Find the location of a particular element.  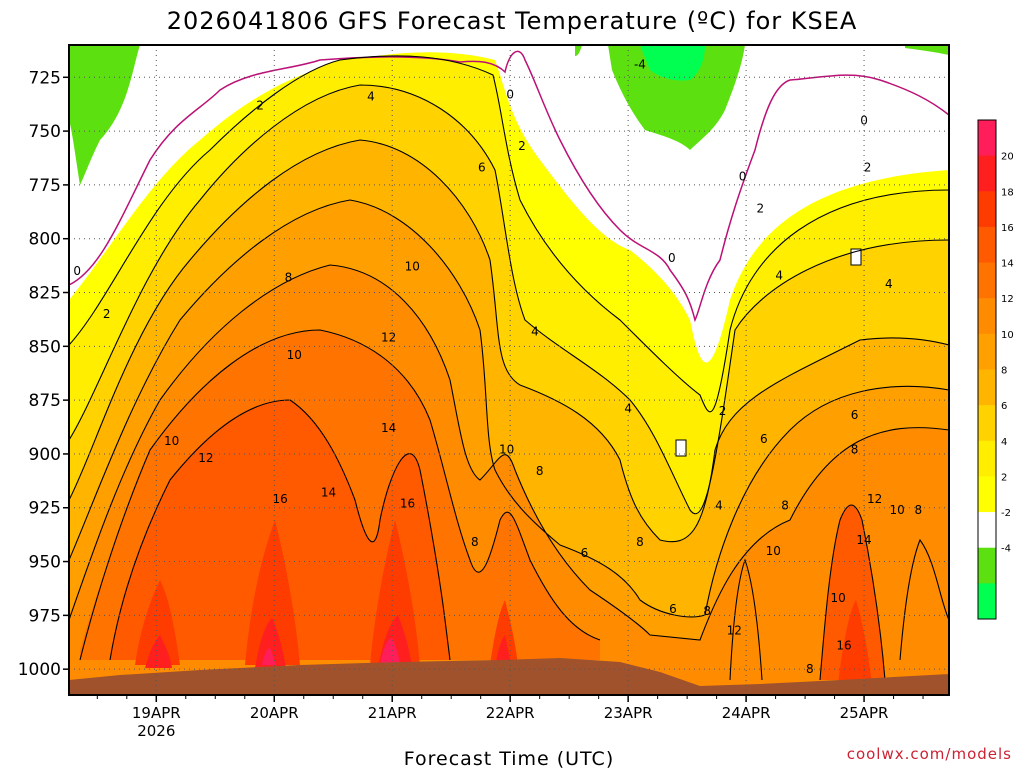

colorbar-label: 8 is located at coordinates (1004, 371).